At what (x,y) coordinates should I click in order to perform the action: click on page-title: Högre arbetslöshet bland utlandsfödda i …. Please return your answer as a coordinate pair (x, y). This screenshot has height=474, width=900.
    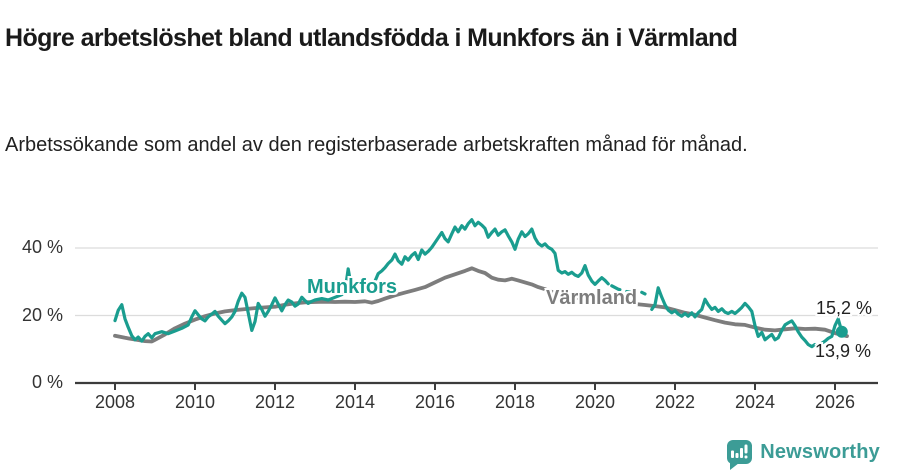
    Looking at the image, I should click on (371, 37).